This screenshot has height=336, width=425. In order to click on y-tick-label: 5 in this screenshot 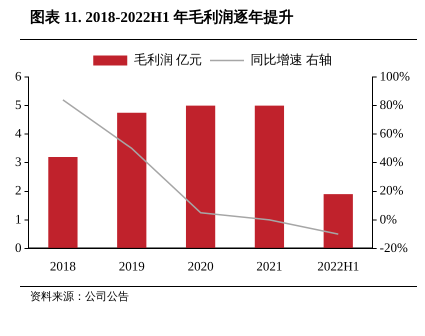, I will do `click(18, 104)`.